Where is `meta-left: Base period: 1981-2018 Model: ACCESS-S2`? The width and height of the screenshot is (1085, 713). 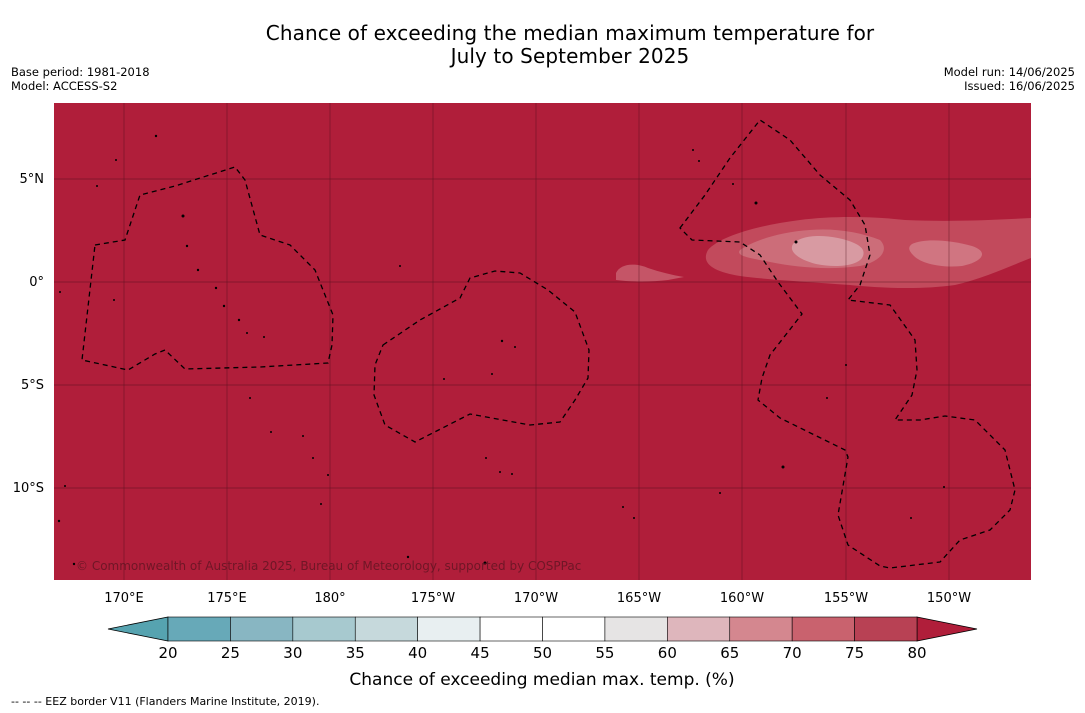 meta-left: Base period: 1981-2018 Model: ACCESS-S2 is located at coordinates (80, 79).